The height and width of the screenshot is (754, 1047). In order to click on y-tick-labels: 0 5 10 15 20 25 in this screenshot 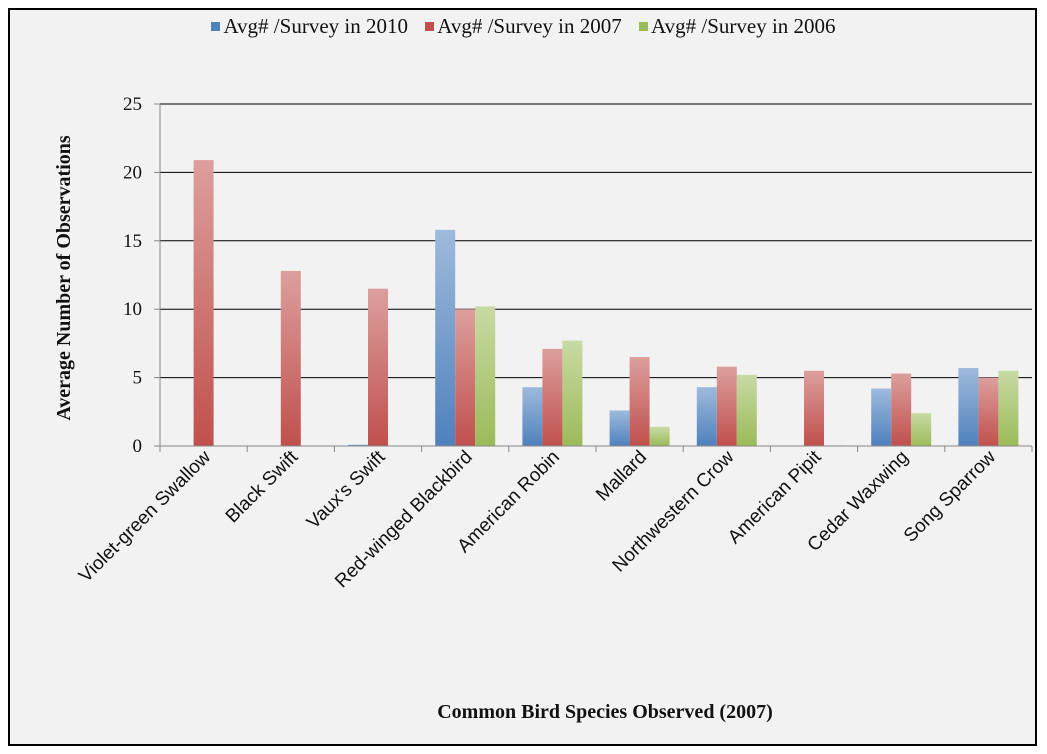, I will do `click(132, 275)`.